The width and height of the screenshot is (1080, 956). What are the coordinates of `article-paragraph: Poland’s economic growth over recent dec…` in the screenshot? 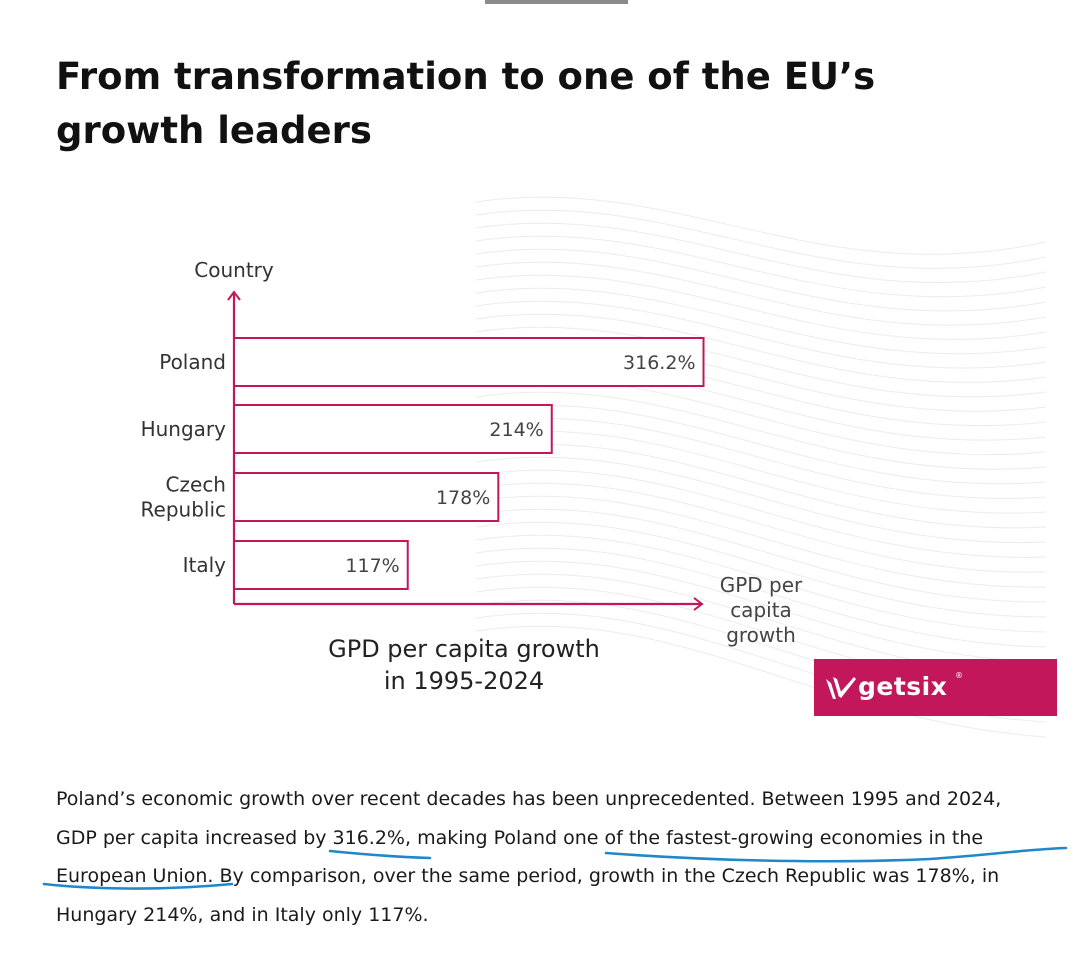 It's located at (556, 857).